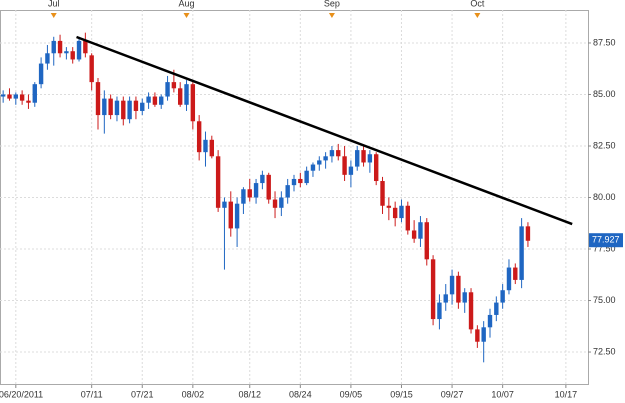 The height and width of the screenshot is (403, 625). I want to click on x-tick-label: 08/02, so click(193, 394).